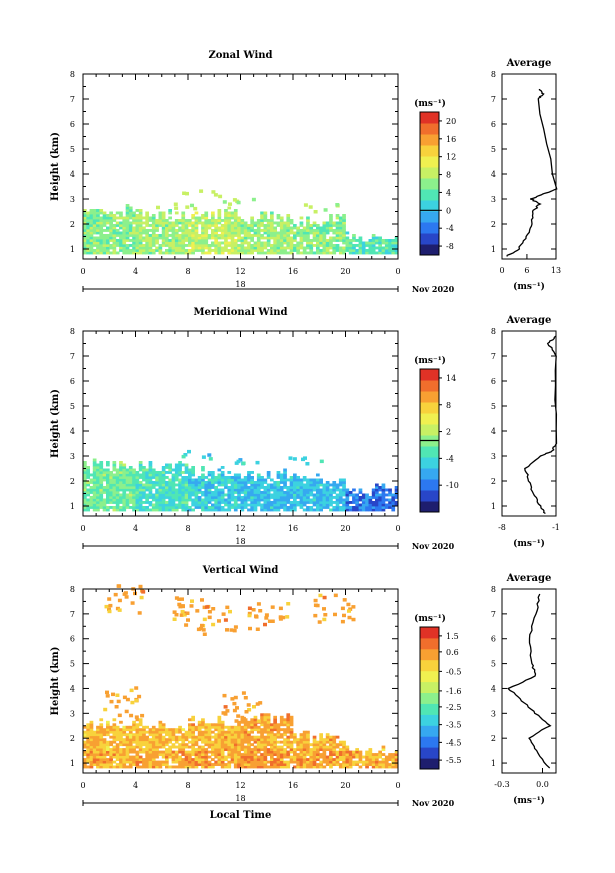 The image size is (615, 873). Describe the element at coordinates (493, 763) in the screenshot. I see `average-y-tick-label: 1` at that location.